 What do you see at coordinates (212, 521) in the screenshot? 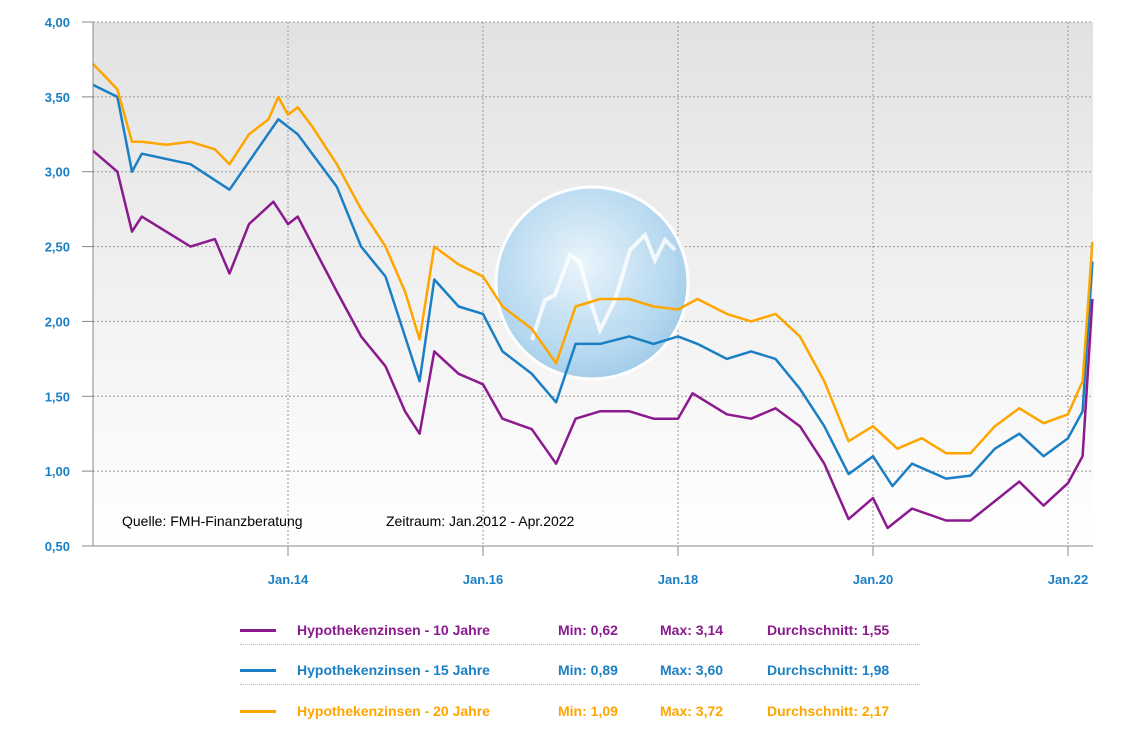
I see `source-annotation: Quelle: FMH-Finanzberatung` at bounding box center [212, 521].